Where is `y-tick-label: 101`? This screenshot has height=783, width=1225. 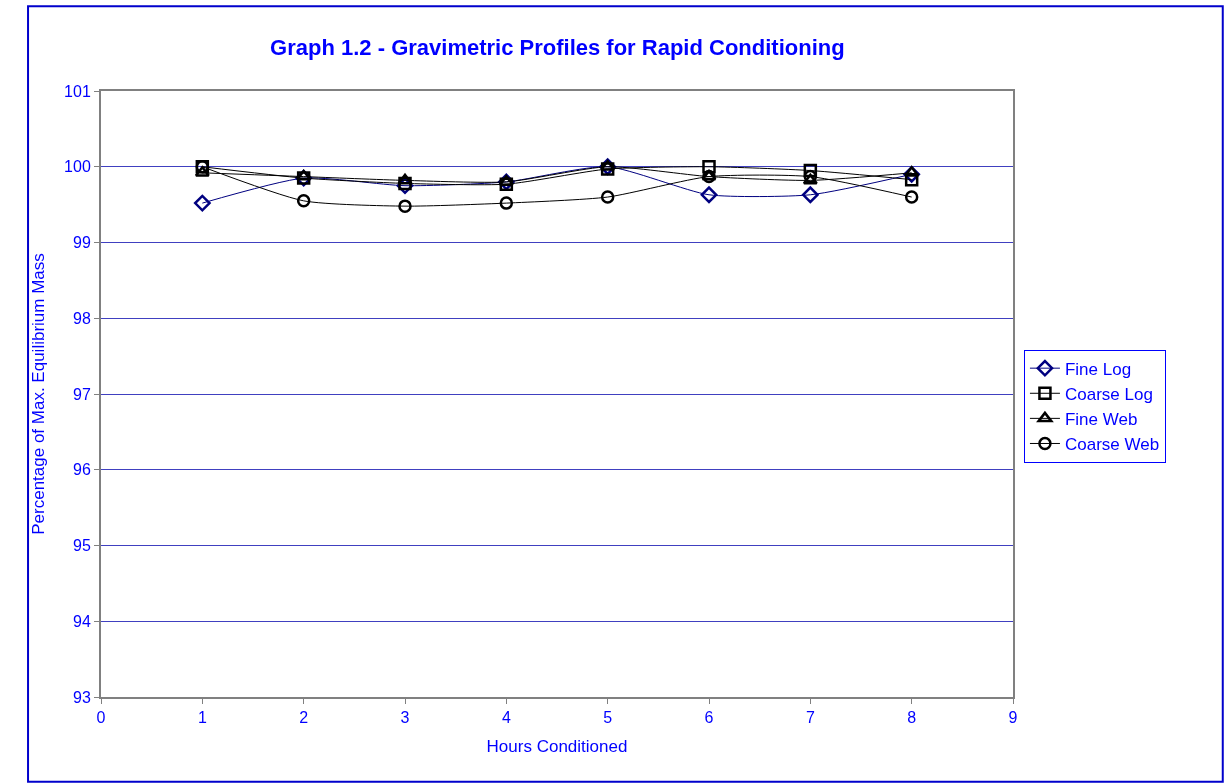
y-tick-label: 101 is located at coordinates (77, 91).